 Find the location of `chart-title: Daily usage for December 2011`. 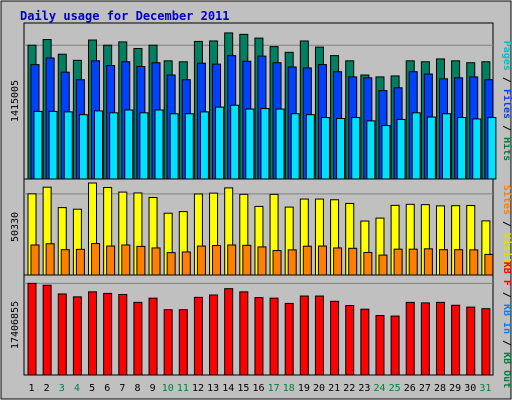

chart-title: Daily usage for December 2011 is located at coordinates (125, 16).